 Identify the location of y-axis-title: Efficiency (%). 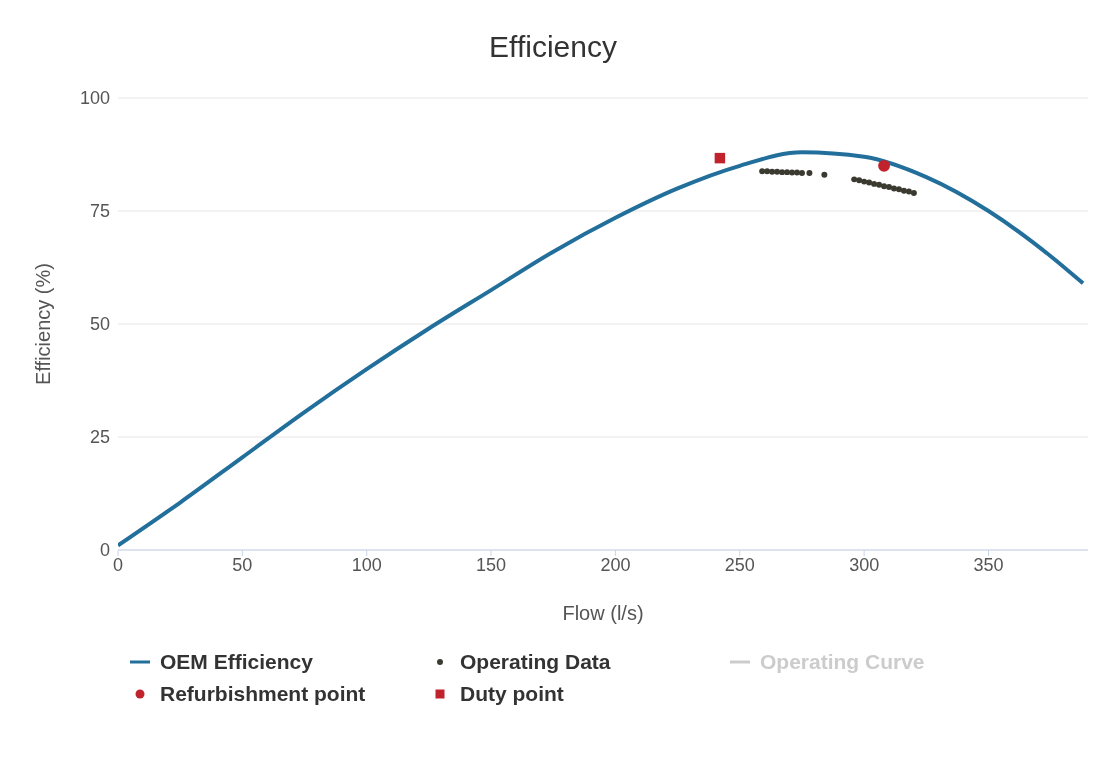
(43, 324).